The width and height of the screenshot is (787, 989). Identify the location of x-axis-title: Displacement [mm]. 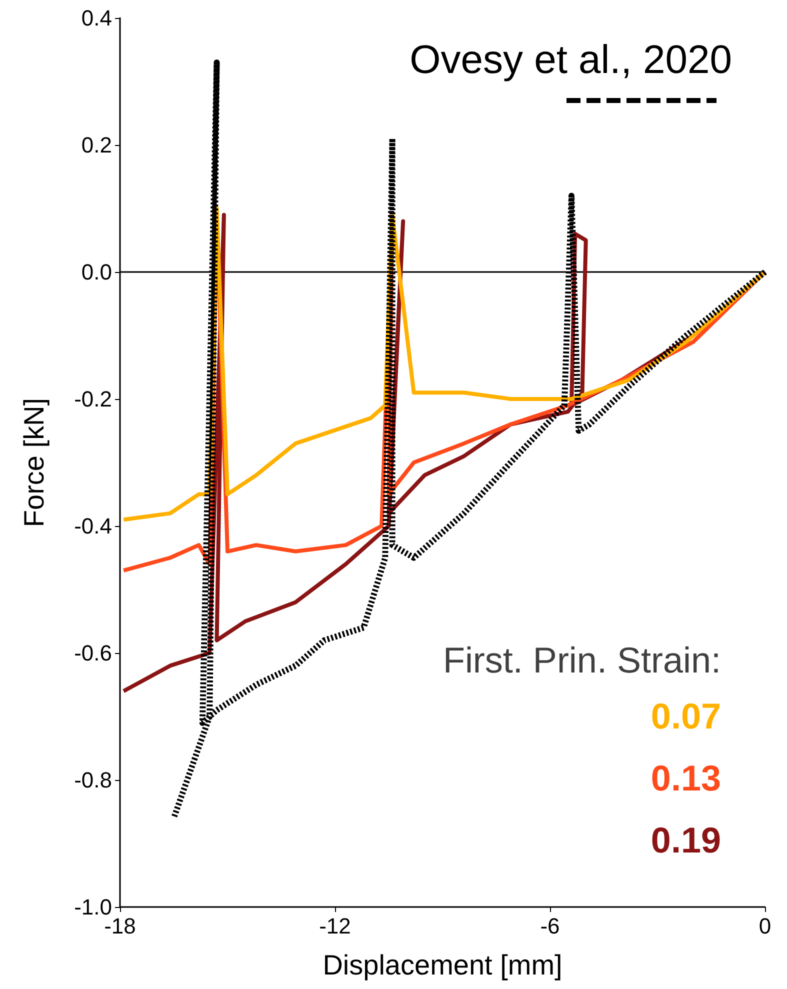
(442, 965).